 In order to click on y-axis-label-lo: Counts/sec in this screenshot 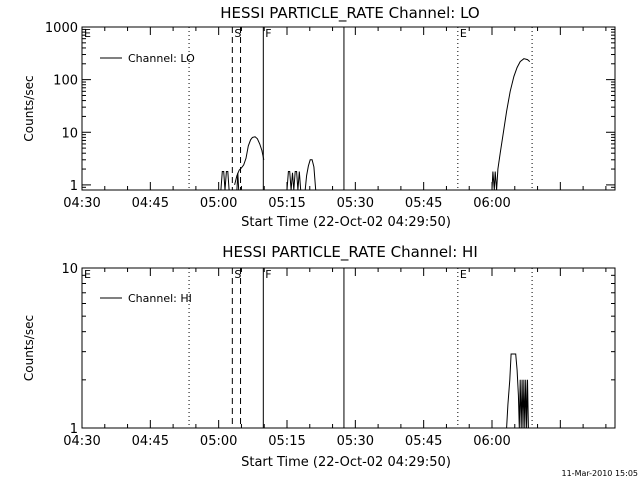, I will do `click(29, 108)`.